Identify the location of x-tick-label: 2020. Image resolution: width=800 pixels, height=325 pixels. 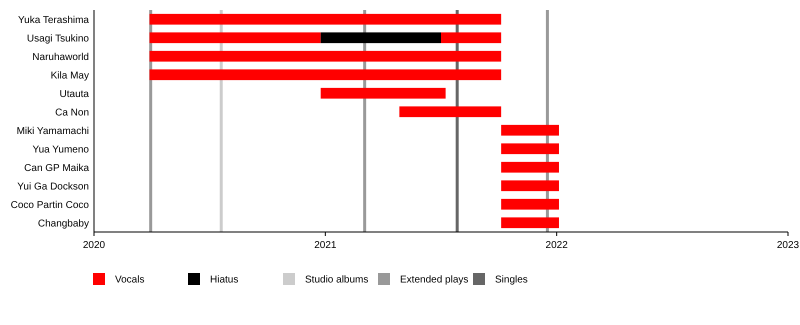
(94, 245).